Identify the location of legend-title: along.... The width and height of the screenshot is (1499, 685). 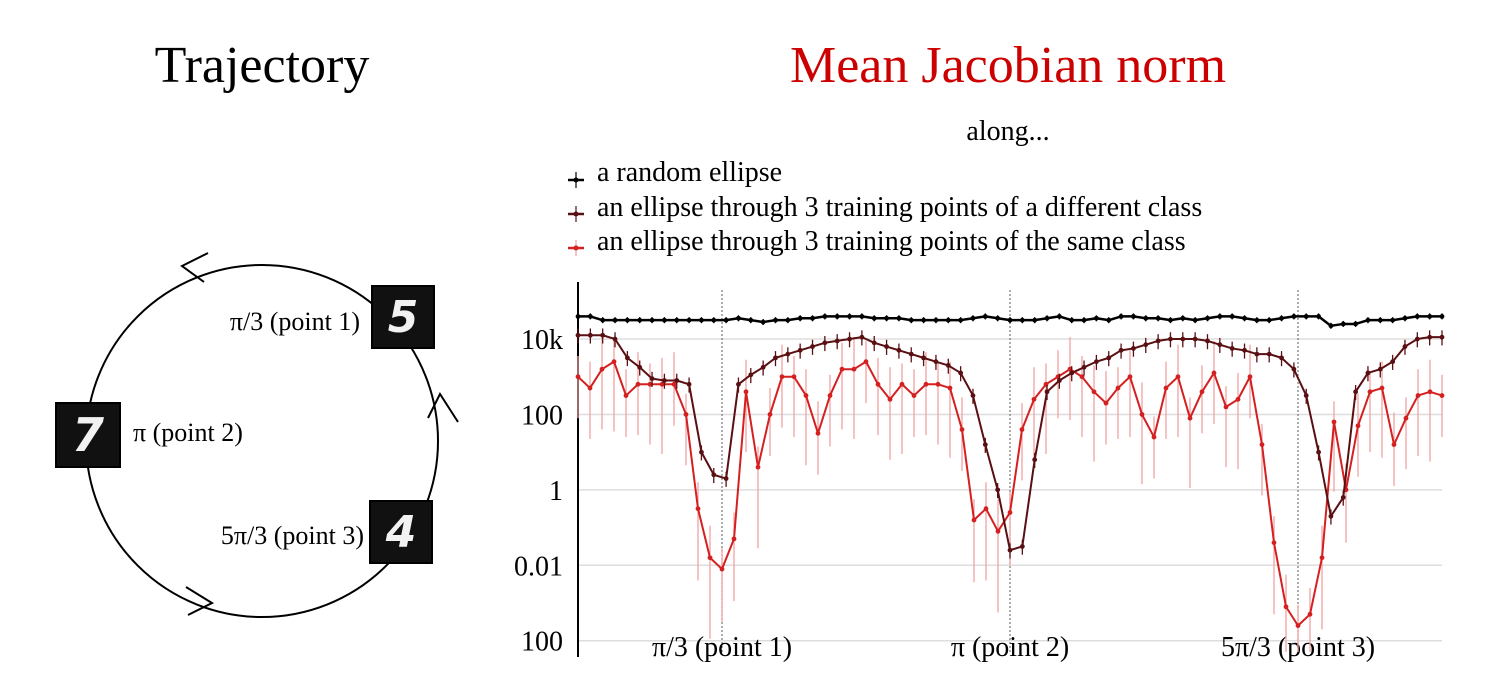
(1007, 131).